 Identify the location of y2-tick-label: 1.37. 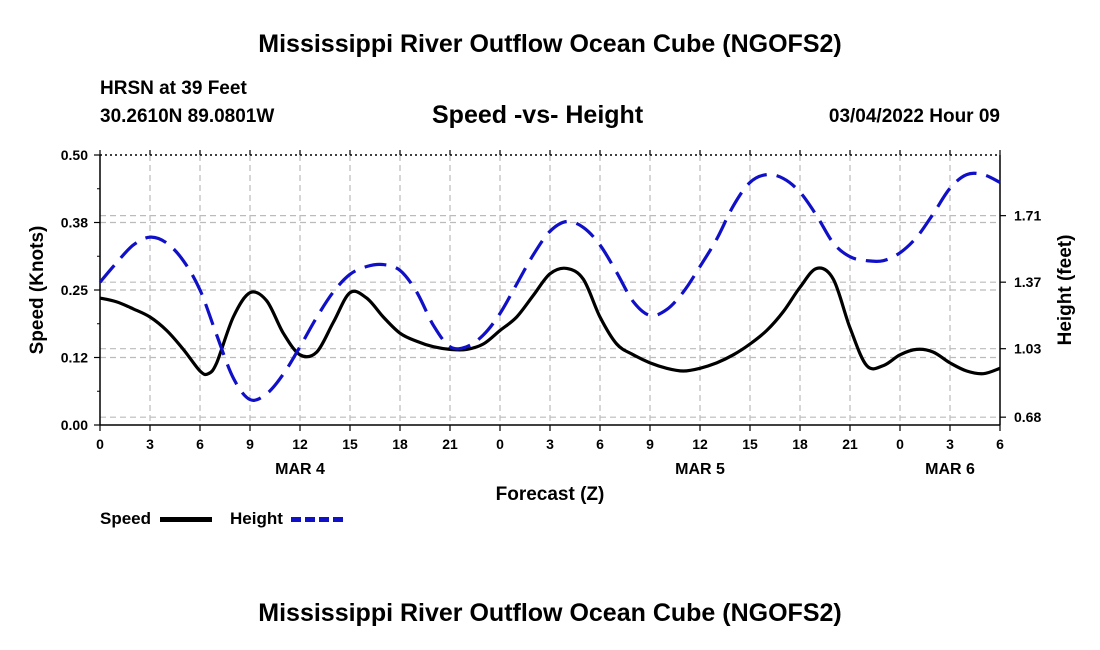
(1027, 282).